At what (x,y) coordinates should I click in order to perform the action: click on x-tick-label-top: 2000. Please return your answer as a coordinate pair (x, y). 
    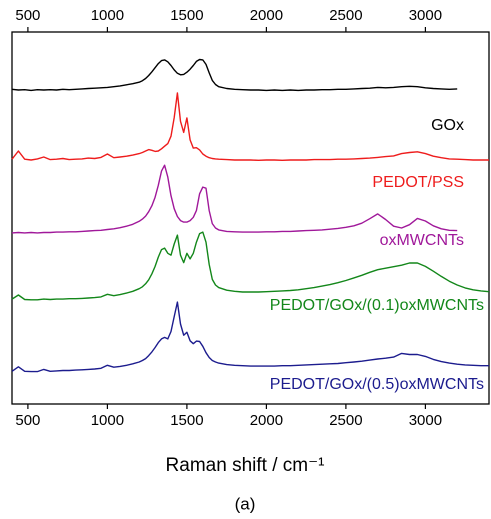
    Looking at the image, I should click on (266, 15).